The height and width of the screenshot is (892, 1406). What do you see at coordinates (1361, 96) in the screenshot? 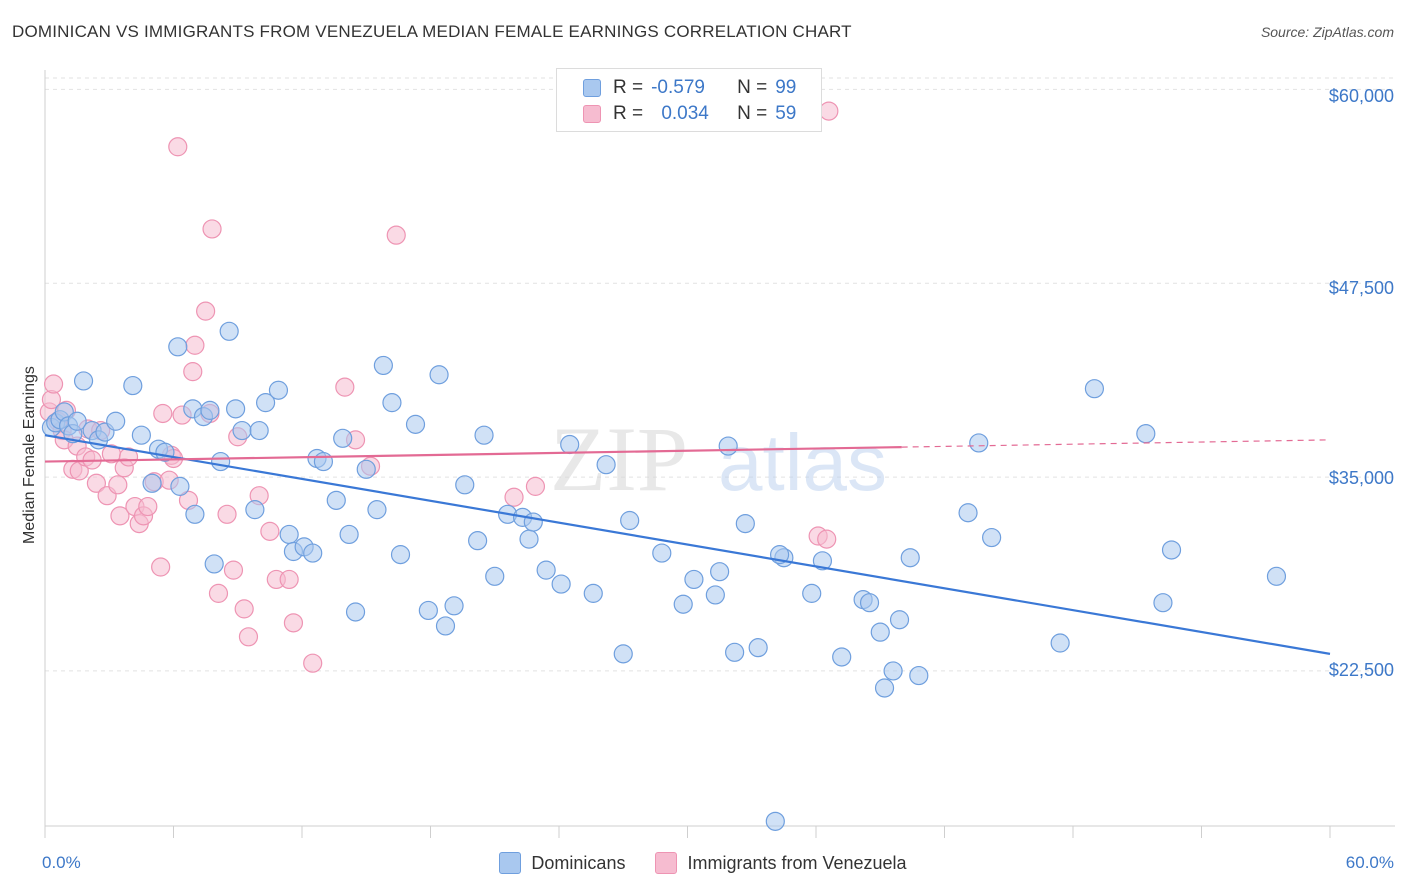
I see `y-tick-label: $60,000` at bounding box center [1361, 96].